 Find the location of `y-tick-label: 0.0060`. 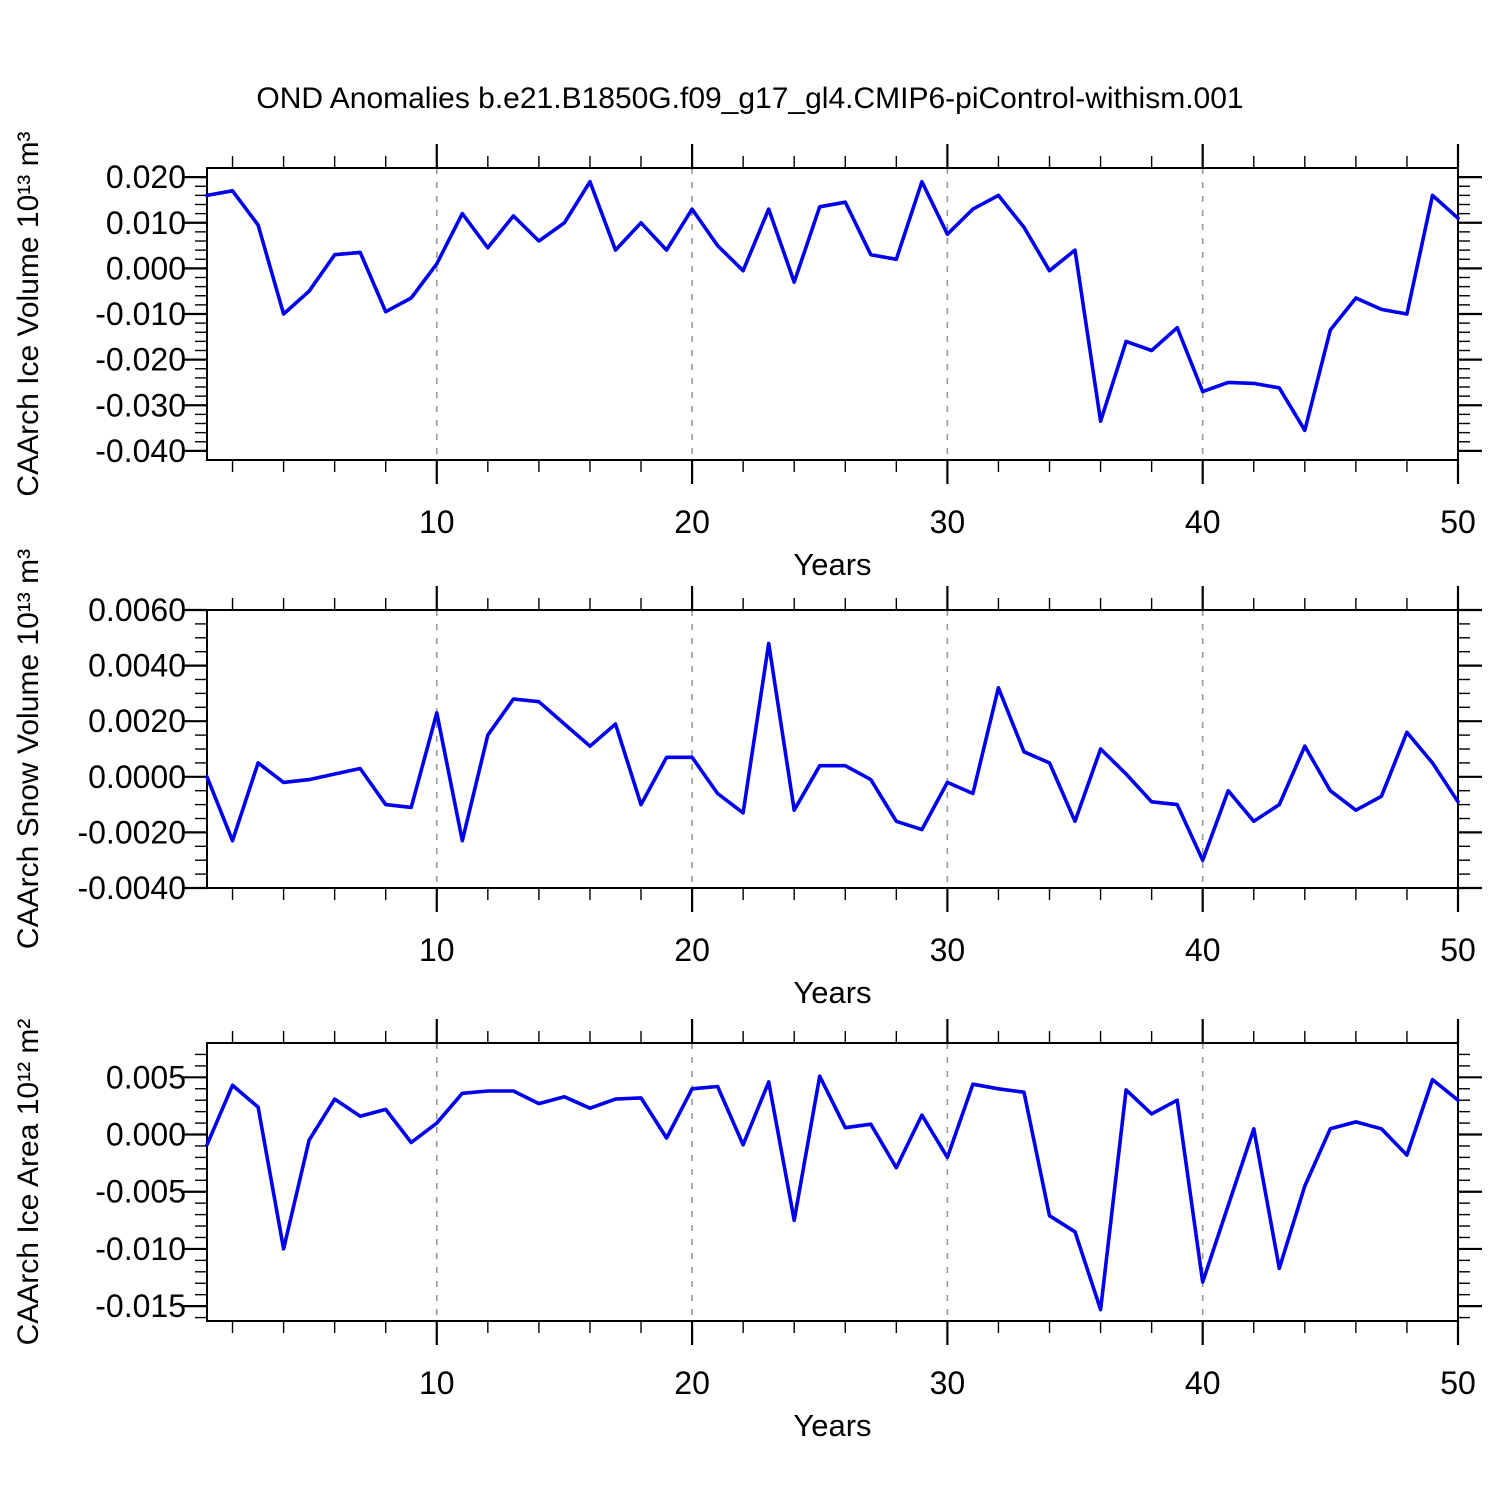

y-tick-label: 0.0060 is located at coordinates (137, 610).